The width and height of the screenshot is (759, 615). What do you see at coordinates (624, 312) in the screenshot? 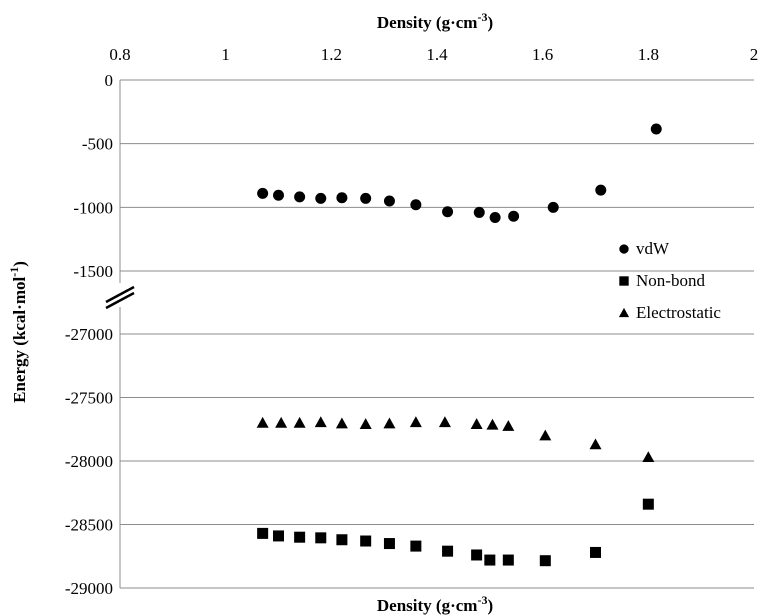
I see `legend-marker-triangle` at bounding box center [624, 312].